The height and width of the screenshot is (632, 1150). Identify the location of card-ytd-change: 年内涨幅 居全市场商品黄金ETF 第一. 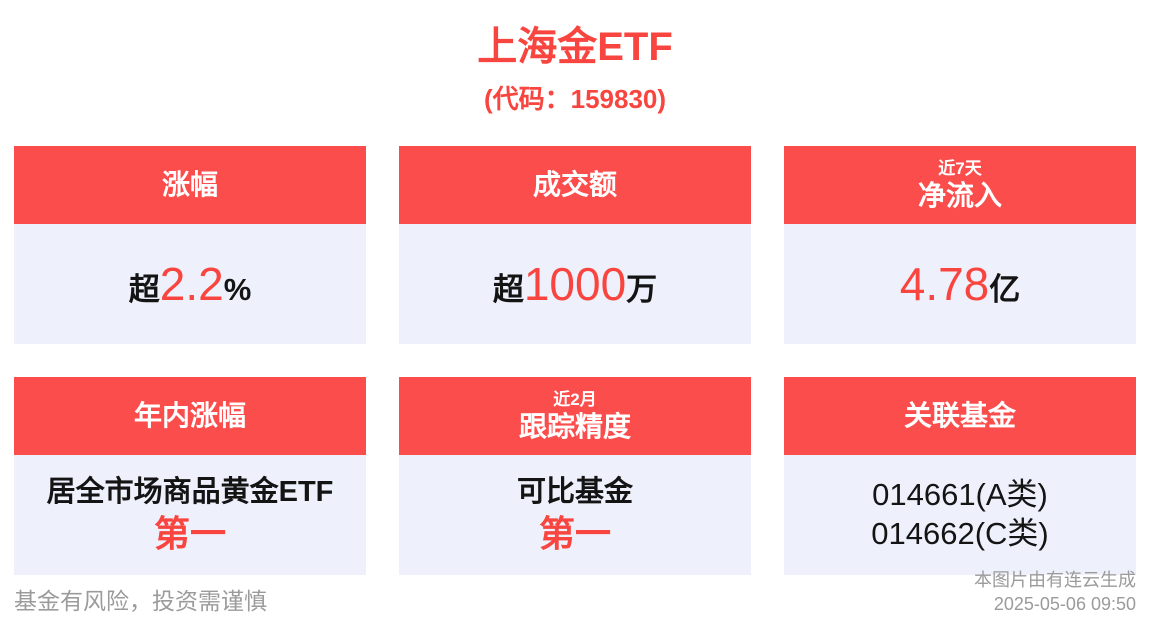
(190, 476).